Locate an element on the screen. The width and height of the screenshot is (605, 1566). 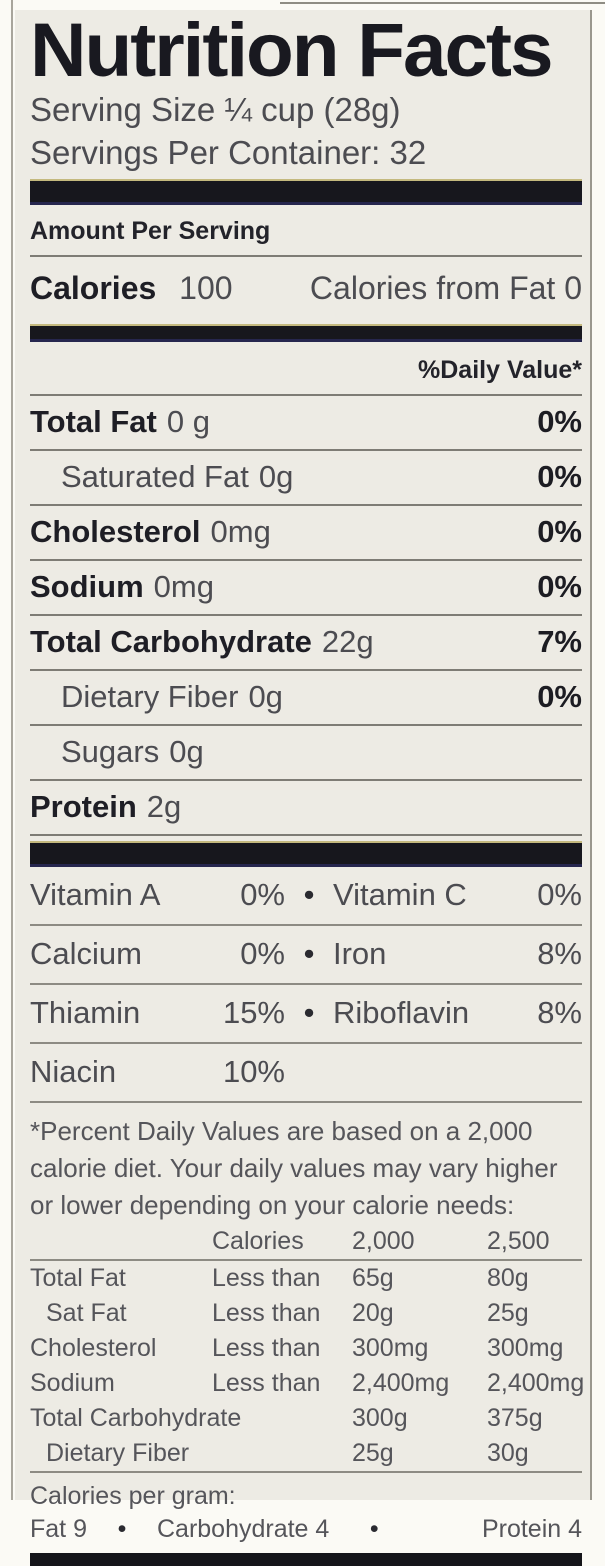
nutrient-row-dietary-fiber: Dietary Fiber 0g 0% is located at coordinates (306, 698).